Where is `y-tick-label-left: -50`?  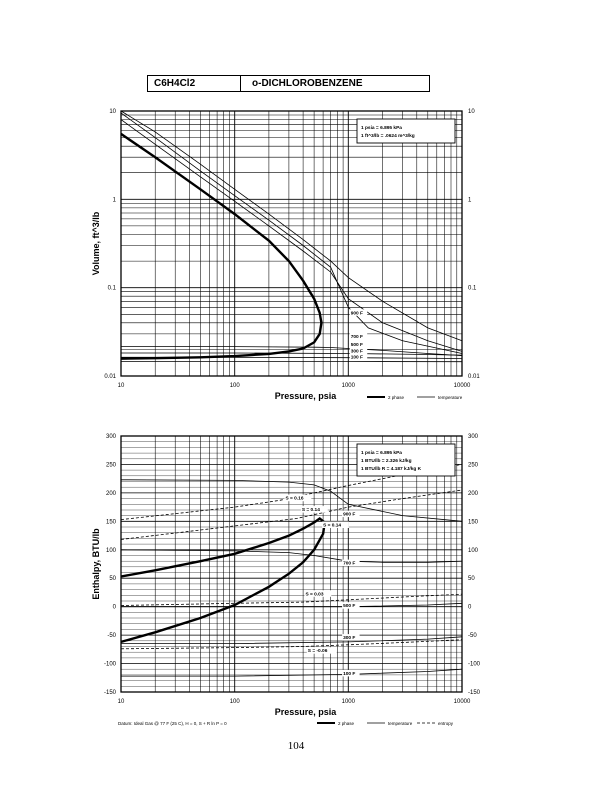
y-tick-label-left: -50 is located at coordinates (111, 636).